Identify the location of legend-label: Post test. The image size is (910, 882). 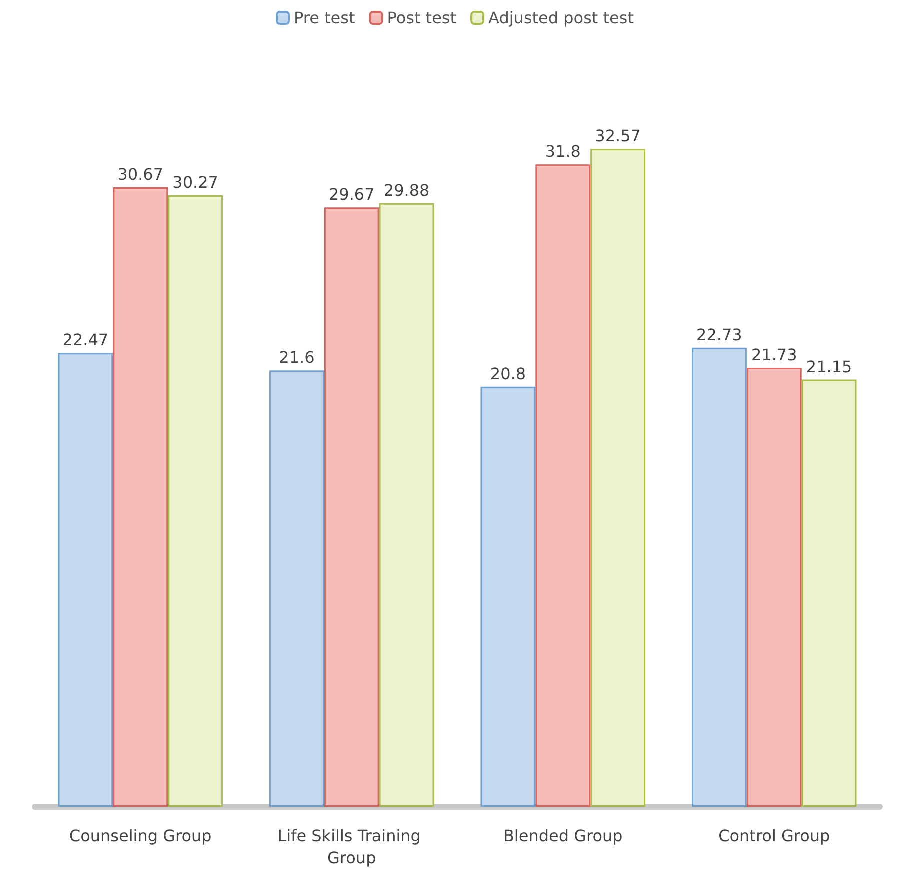
(422, 18).